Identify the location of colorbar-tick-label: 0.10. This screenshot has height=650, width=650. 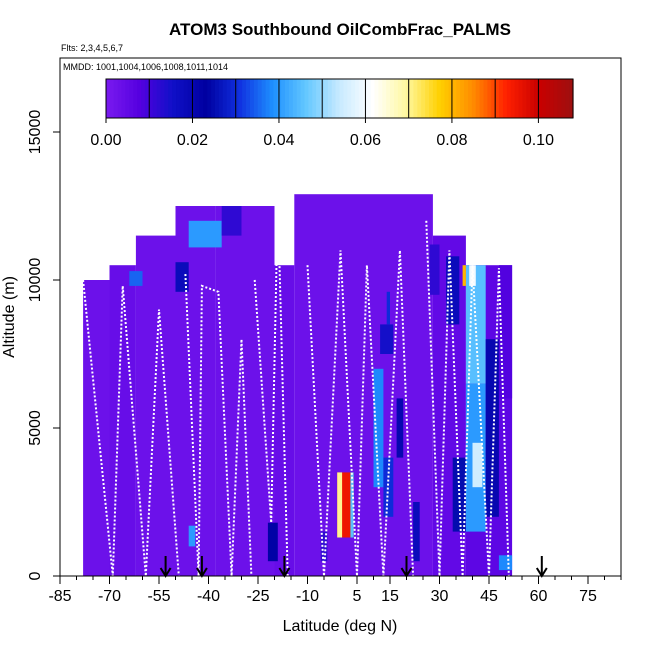
(538, 140).